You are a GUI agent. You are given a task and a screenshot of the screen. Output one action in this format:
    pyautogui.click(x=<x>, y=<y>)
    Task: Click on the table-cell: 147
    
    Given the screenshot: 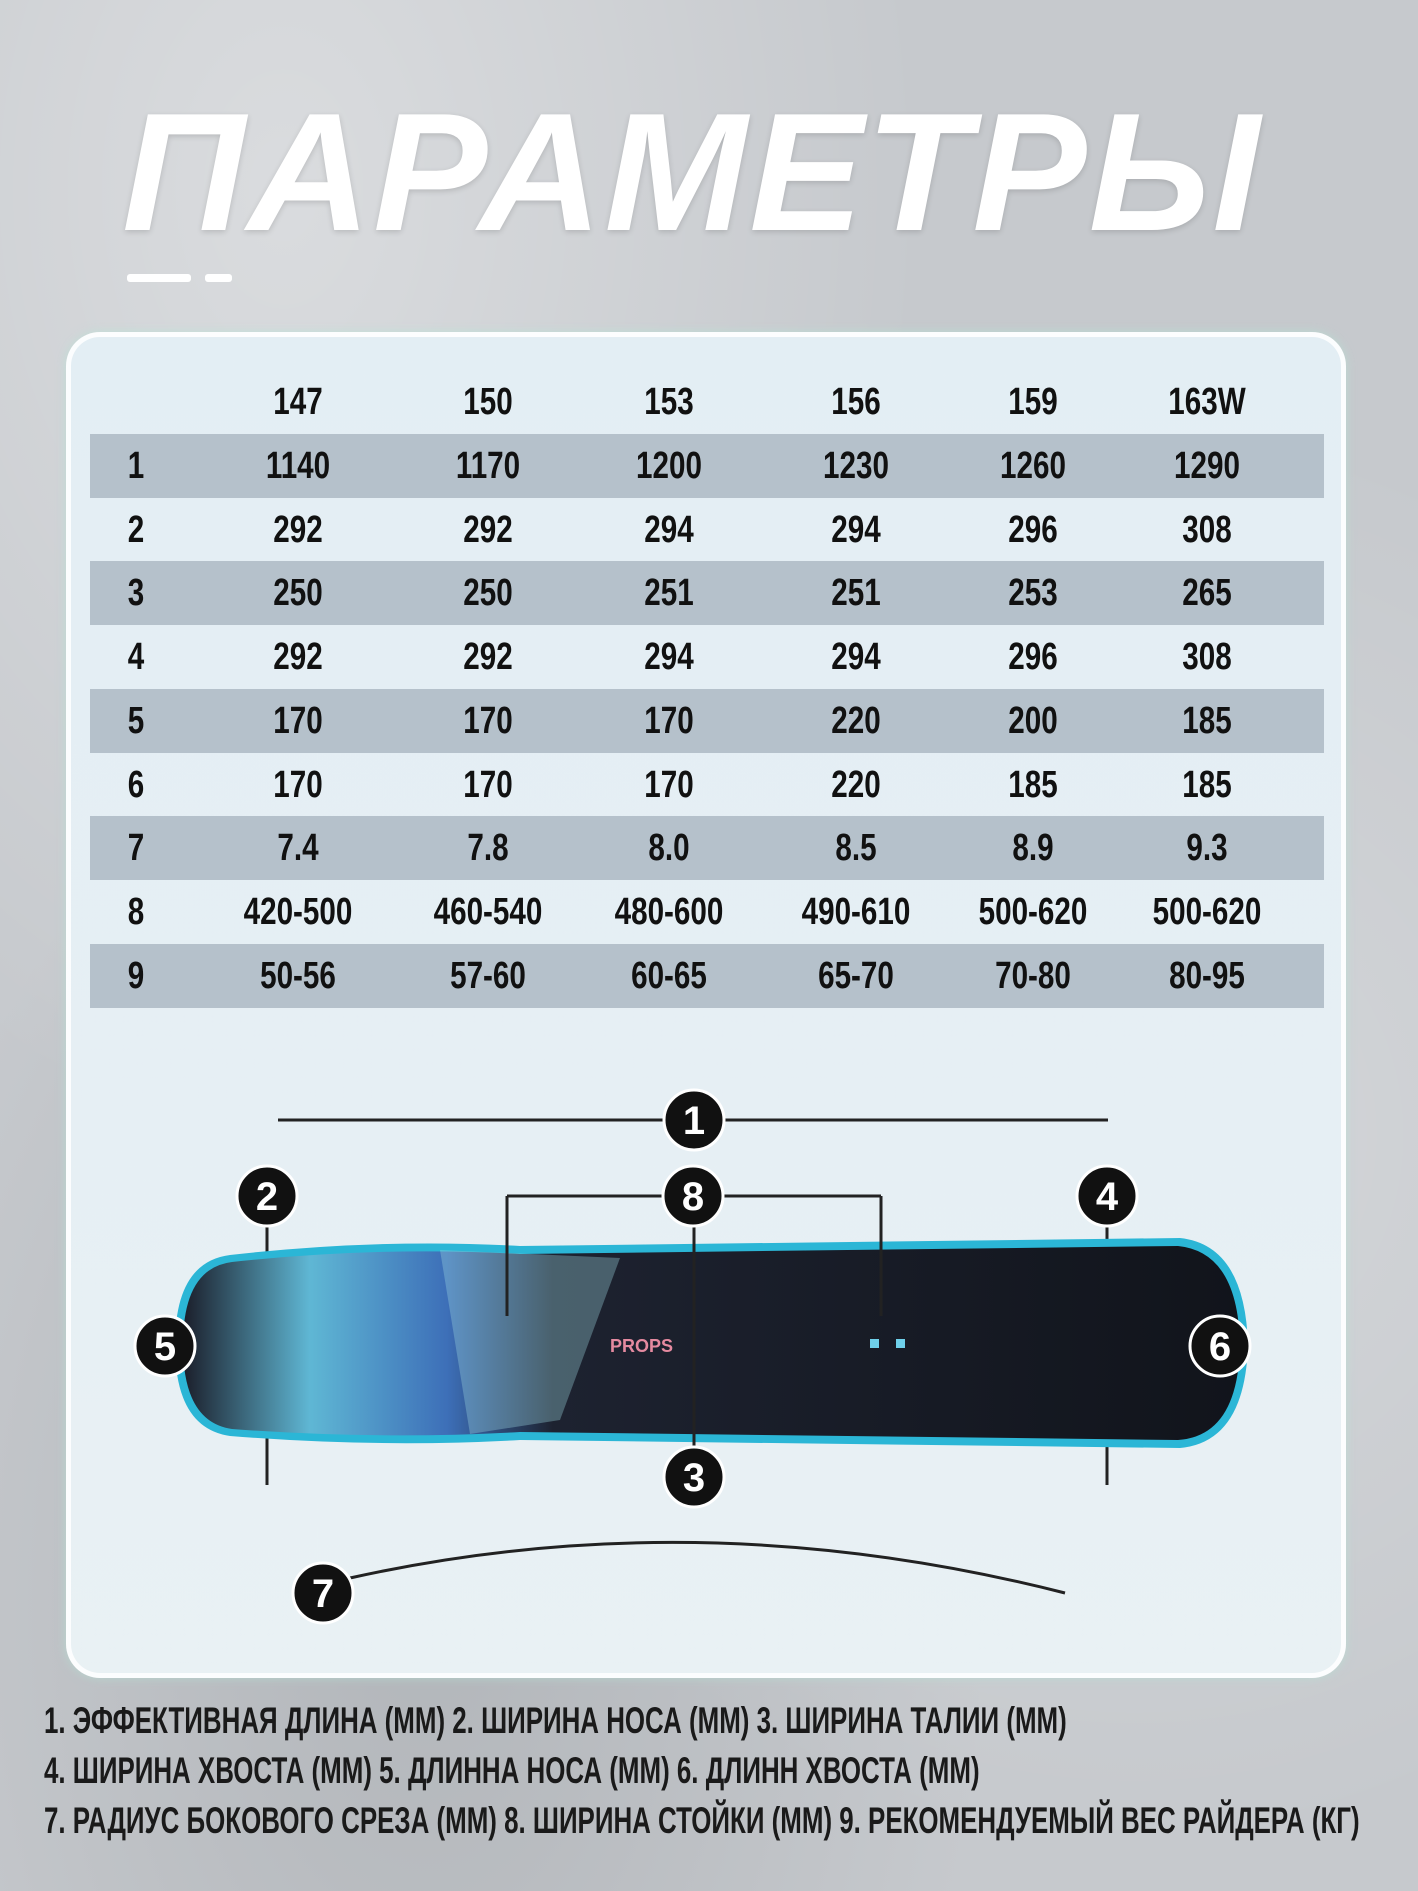 What is the action you would take?
    pyautogui.click(x=298, y=402)
    